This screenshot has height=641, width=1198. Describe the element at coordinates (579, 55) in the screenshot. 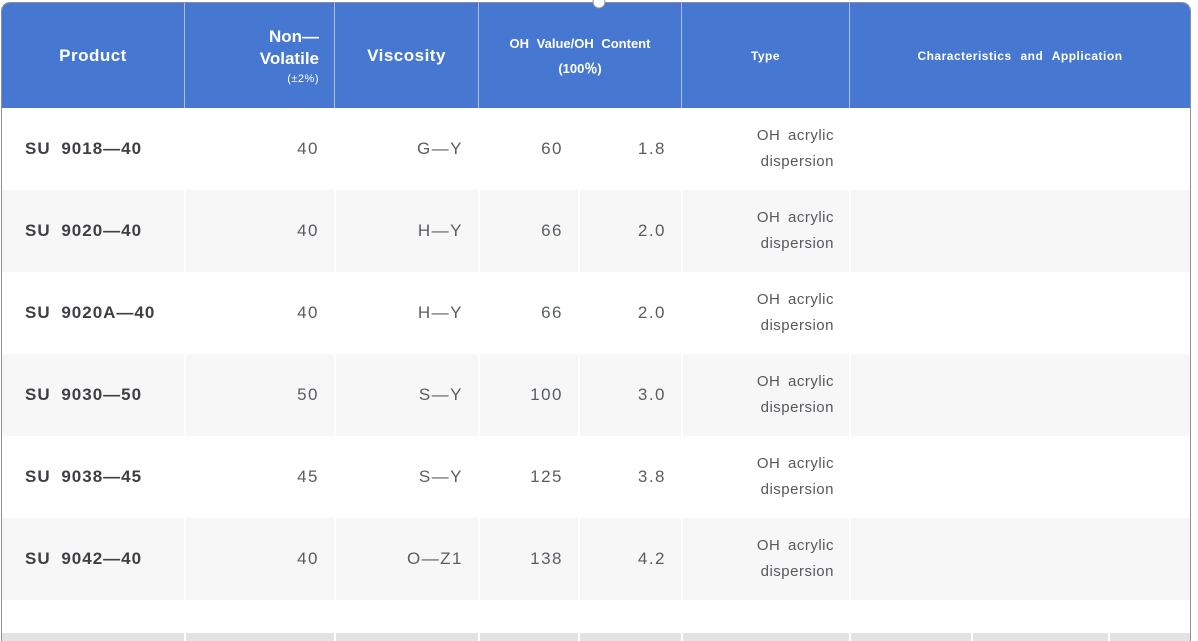

I see `header-cell-oh-value: OH Value/OH Content (100％)` at that location.